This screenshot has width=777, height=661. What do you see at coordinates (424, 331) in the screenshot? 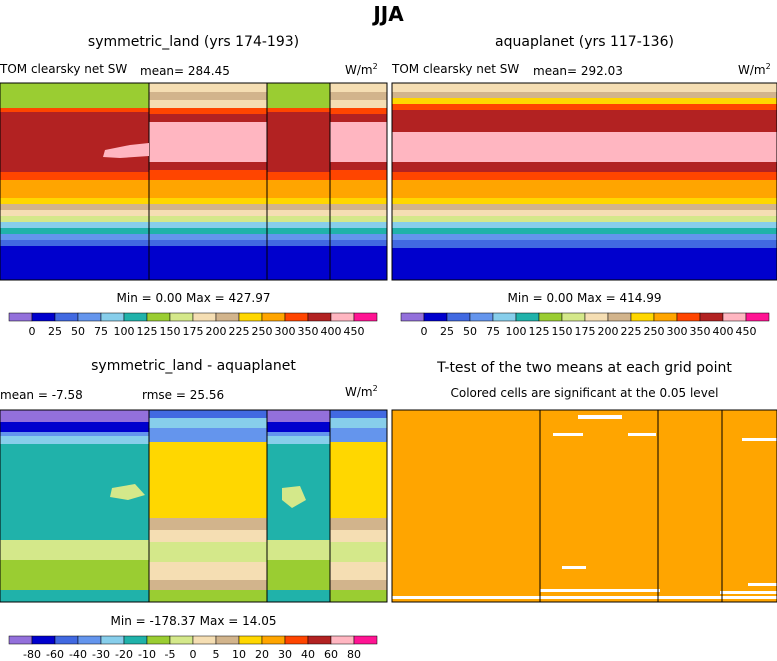
I see `panel2-colorbar-tick: 0` at bounding box center [424, 331].